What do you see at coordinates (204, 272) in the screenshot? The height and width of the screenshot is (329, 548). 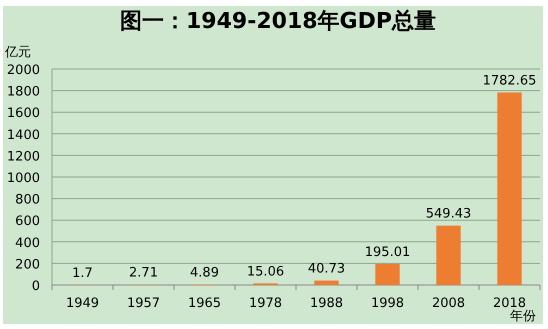 I see `data-label: 4.89` at bounding box center [204, 272].